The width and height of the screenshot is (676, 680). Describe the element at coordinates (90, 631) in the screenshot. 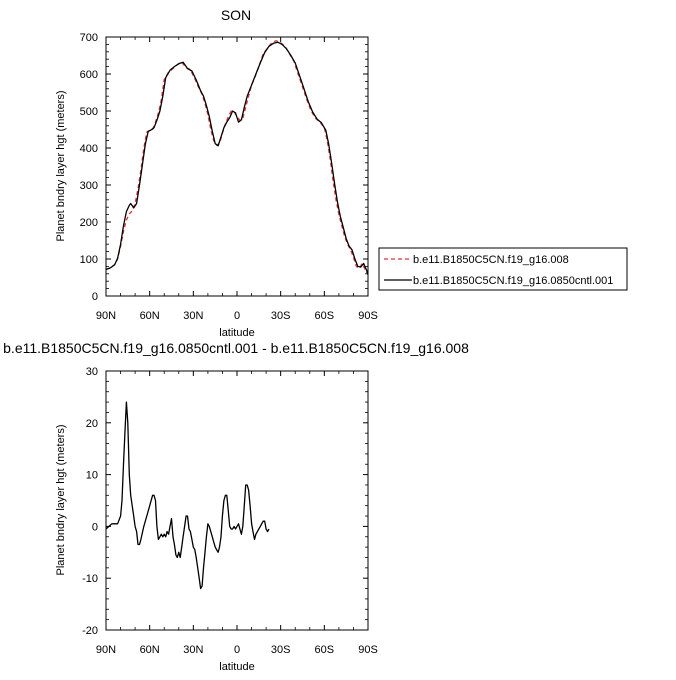

I see `bottom-y-tick-label: -20` at that location.